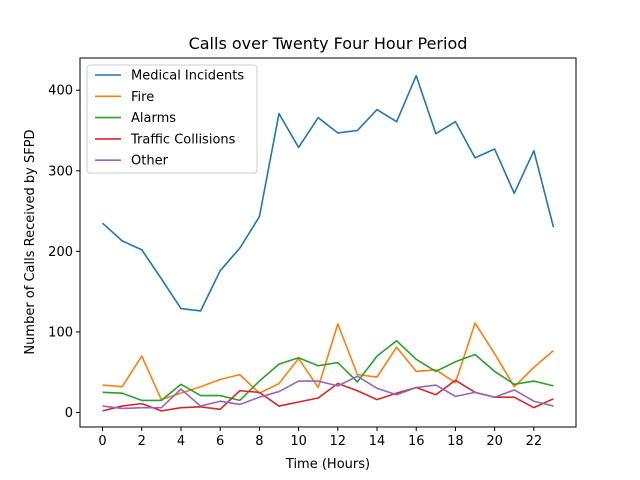  What do you see at coordinates (327, 464) in the screenshot?
I see `x-axis-label: Time (Hours)` at bounding box center [327, 464].